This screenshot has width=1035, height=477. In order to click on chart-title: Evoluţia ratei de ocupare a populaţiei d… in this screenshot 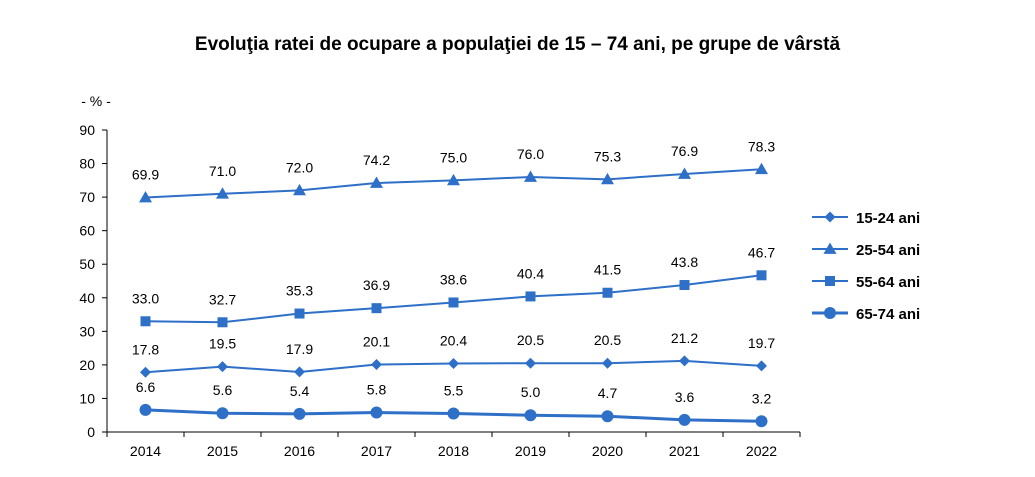, I will do `click(517, 44)`.